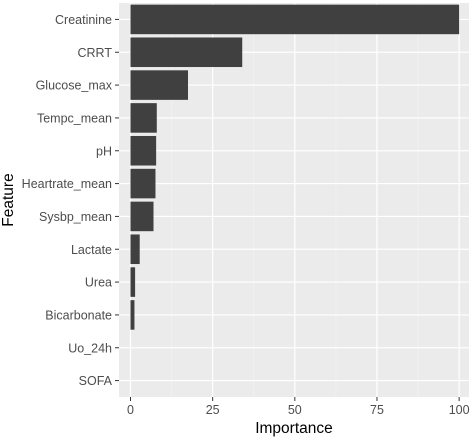 This screenshot has height=442, width=474. Describe the element at coordinates (135, 249) in the screenshot. I see `bar-lactate` at that location.